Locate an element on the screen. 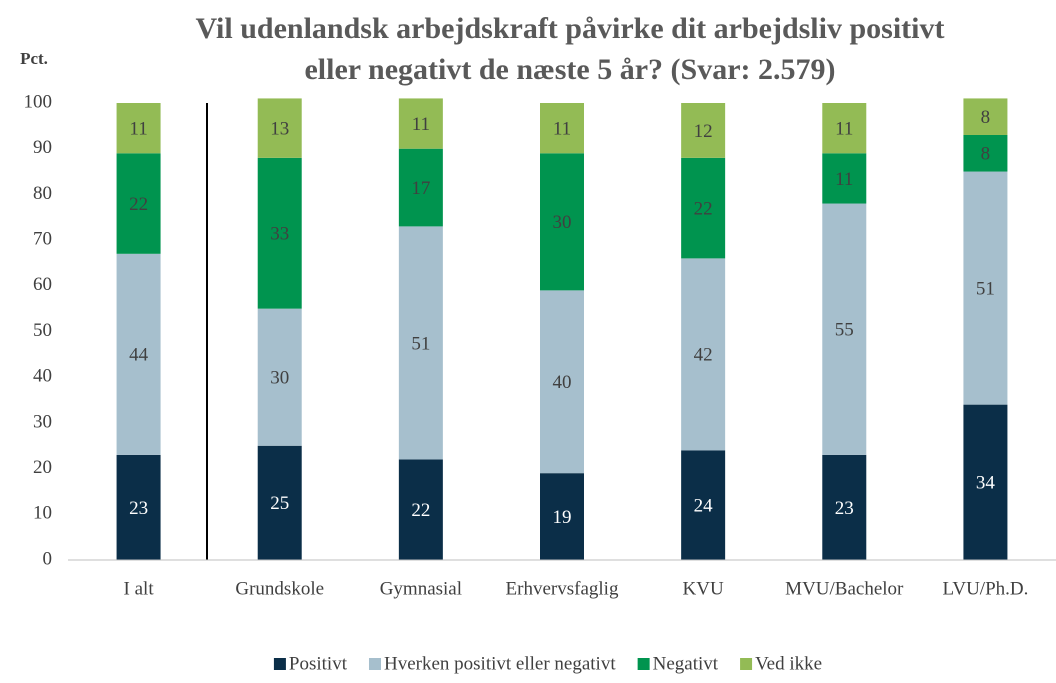 The height and width of the screenshot is (683, 1056). legend-label: Ved ikke is located at coordinates (788, 663).